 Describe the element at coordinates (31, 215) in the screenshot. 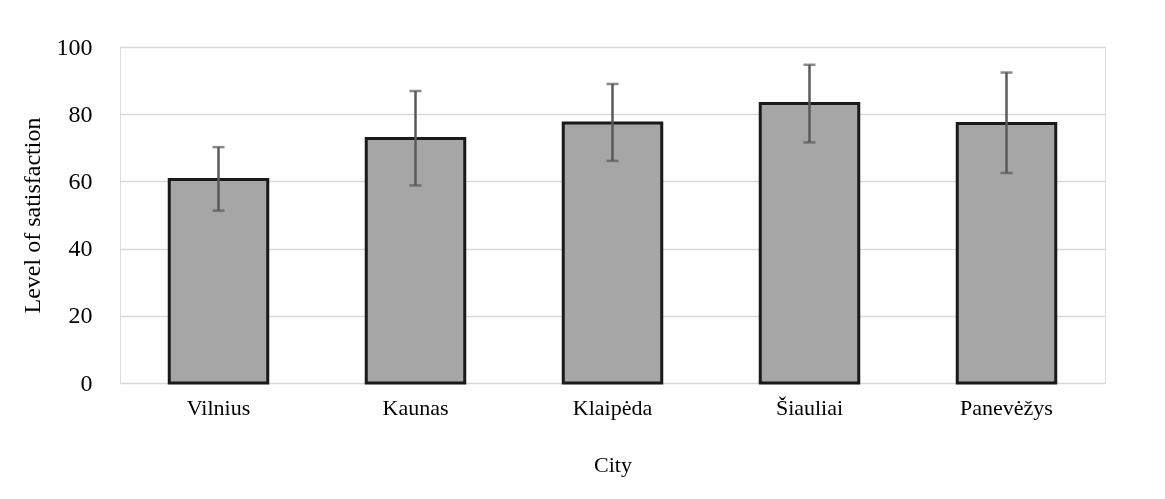

I see `y-axis-title: Level of satisfaction` at that location.